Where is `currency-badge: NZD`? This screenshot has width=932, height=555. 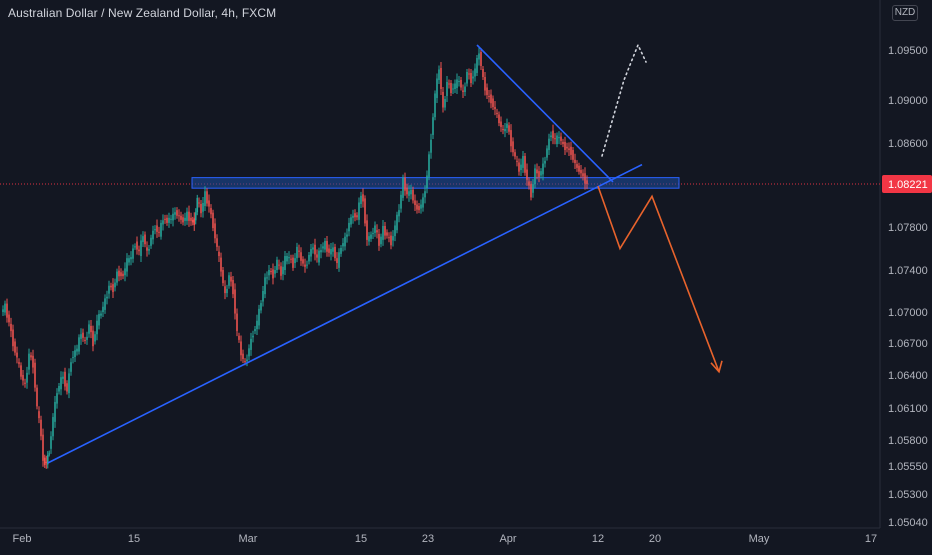 currency-badge: NZD is located at coordinates (905, 13).